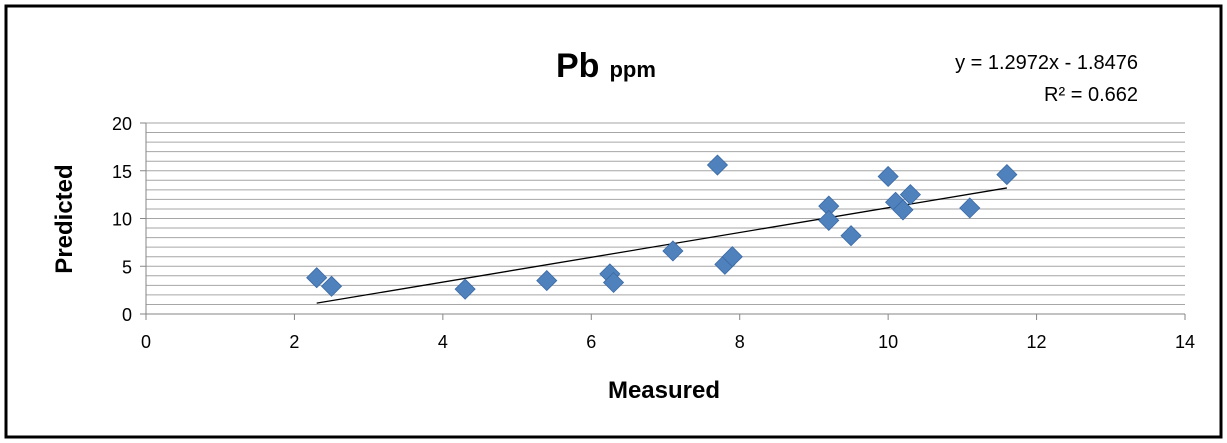 The width and height of the screenshot is (1227, 443). I want to click on x-tick-label: 6, so click(591, 342).